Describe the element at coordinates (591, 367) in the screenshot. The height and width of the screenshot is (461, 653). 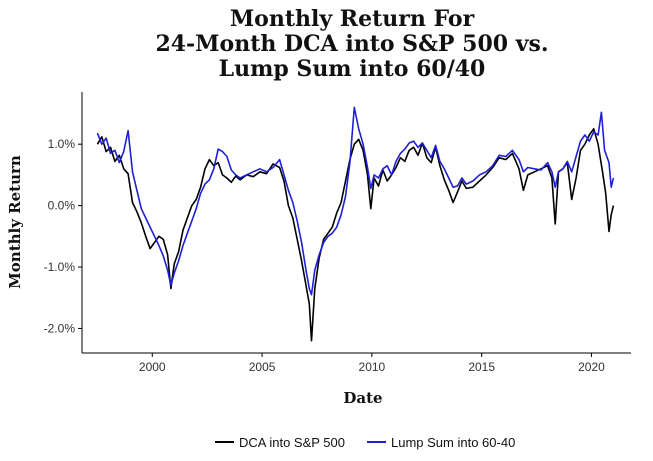
I see `x-tick-label: 2020` at that location.